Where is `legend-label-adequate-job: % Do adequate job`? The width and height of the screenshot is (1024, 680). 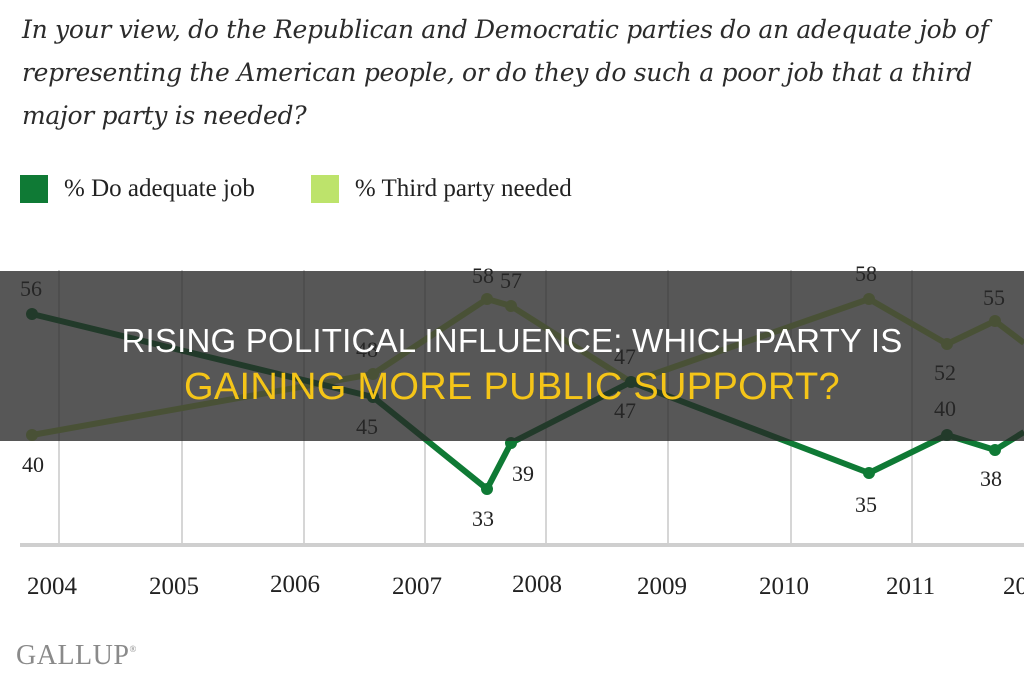
legend-label-adequate-job: % Do adequate job is located at coordinates (159, 188).